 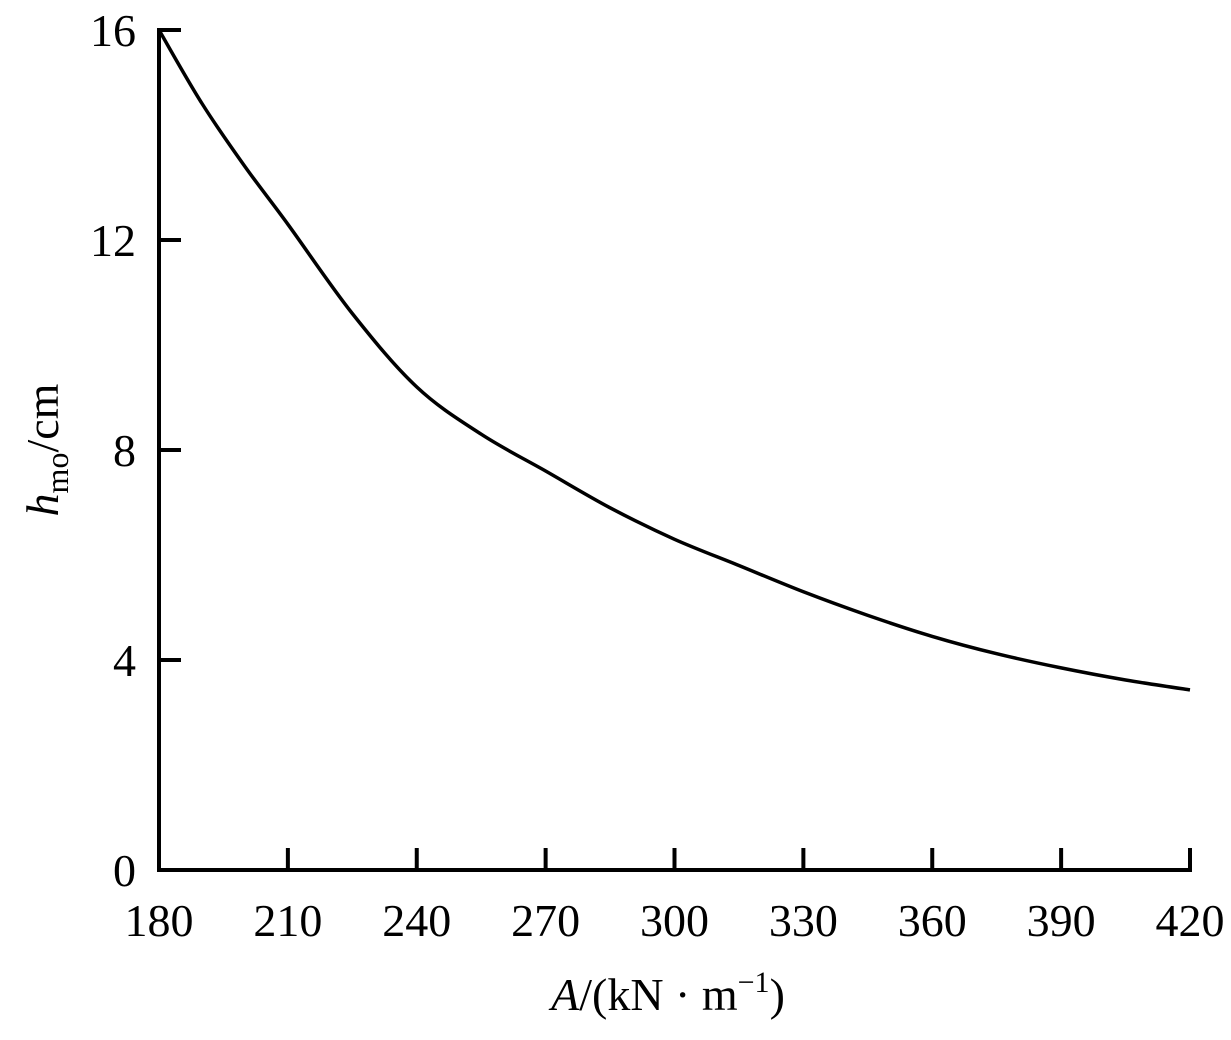 What do you see at coordinates (113, 240) in the screenshot?
I see `y-tick-label: 12` at bounding box center [113, 240].